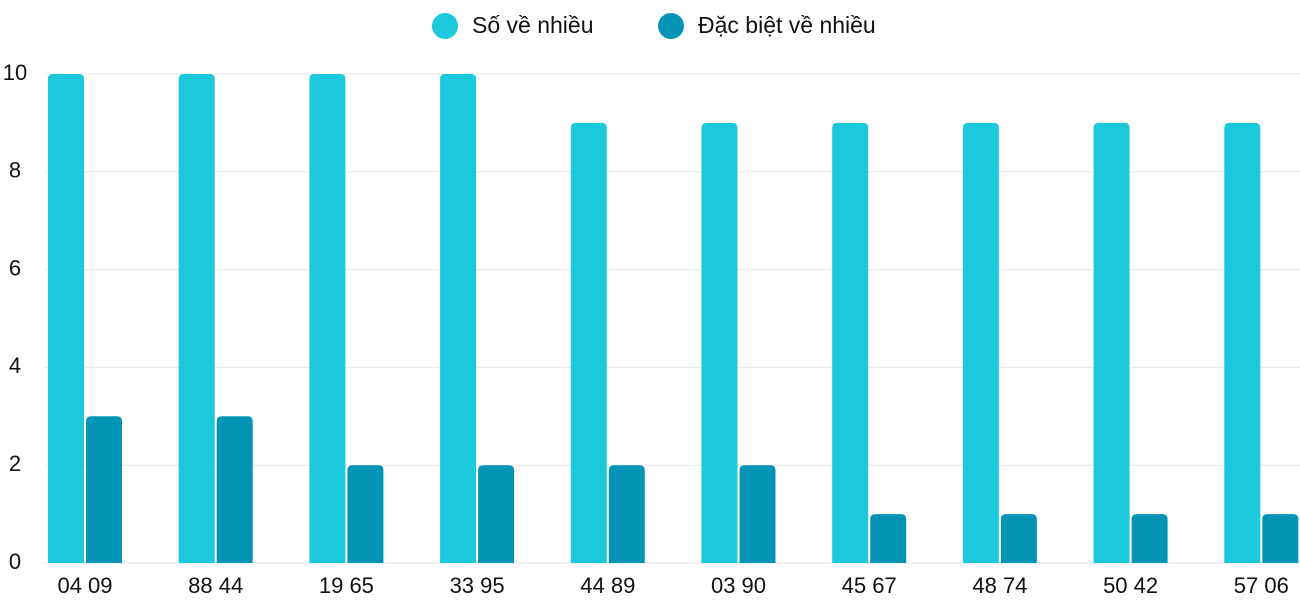  Describe the element at coordinates (15, 463) in the screenshot. I see `y-tick-label: 2` at that location.